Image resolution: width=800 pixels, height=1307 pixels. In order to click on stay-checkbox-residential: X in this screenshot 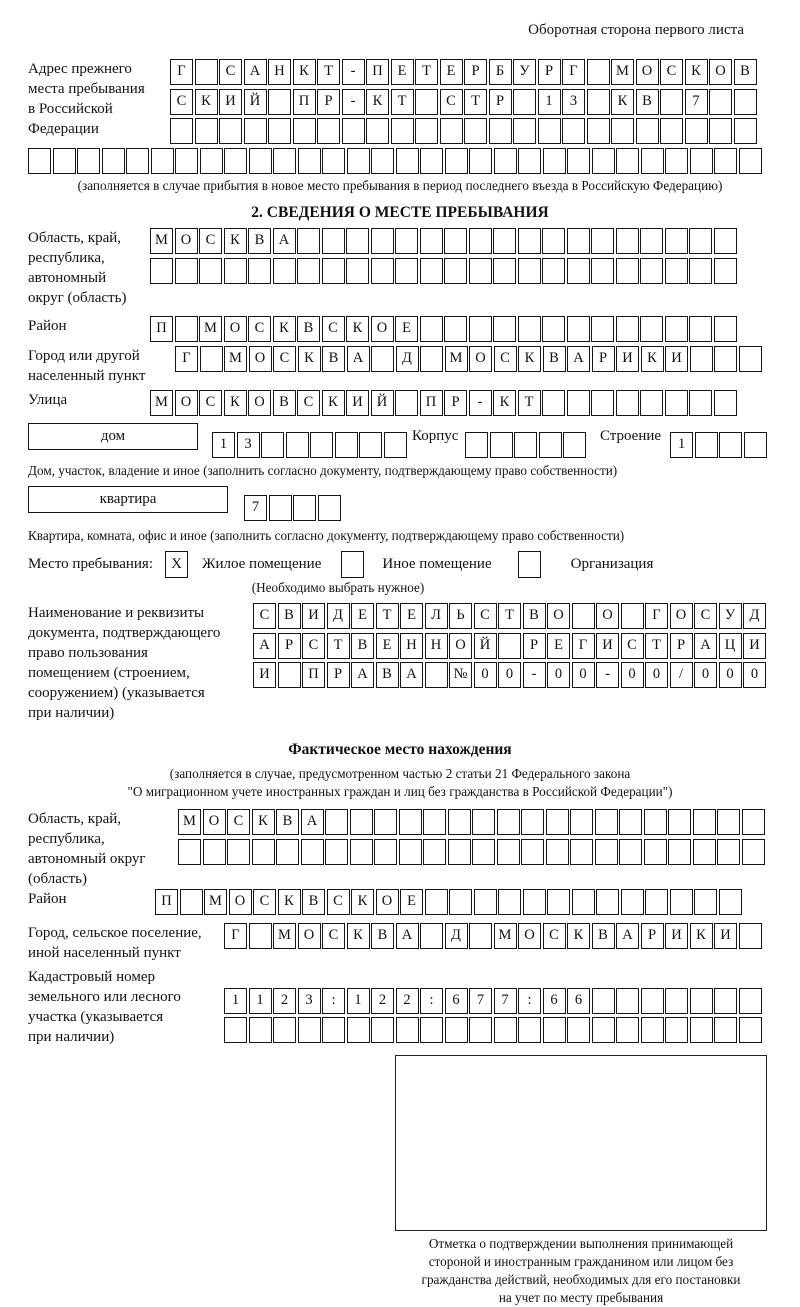, I will do `click(176, 564)`.